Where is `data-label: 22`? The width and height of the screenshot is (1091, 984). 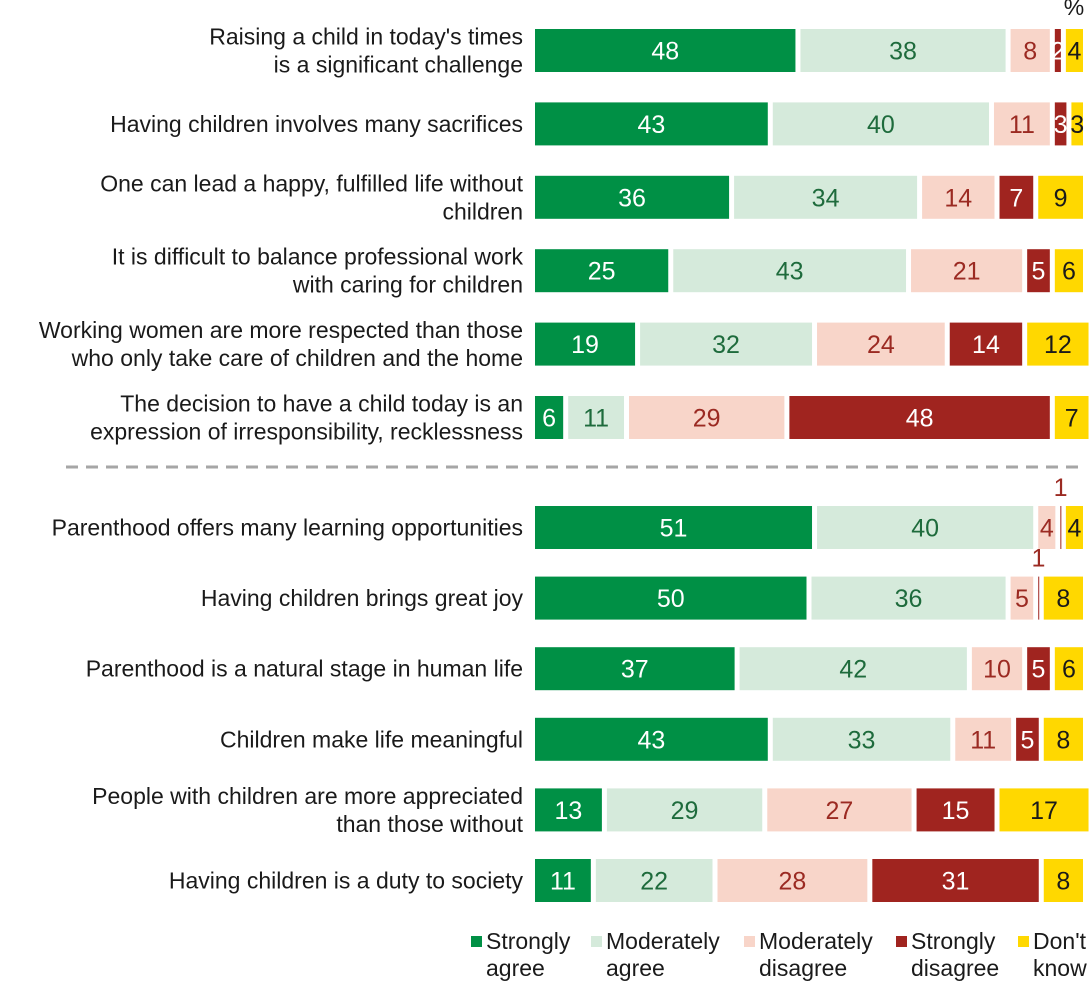
data-label: 22 is located at coordinates (654, 882).